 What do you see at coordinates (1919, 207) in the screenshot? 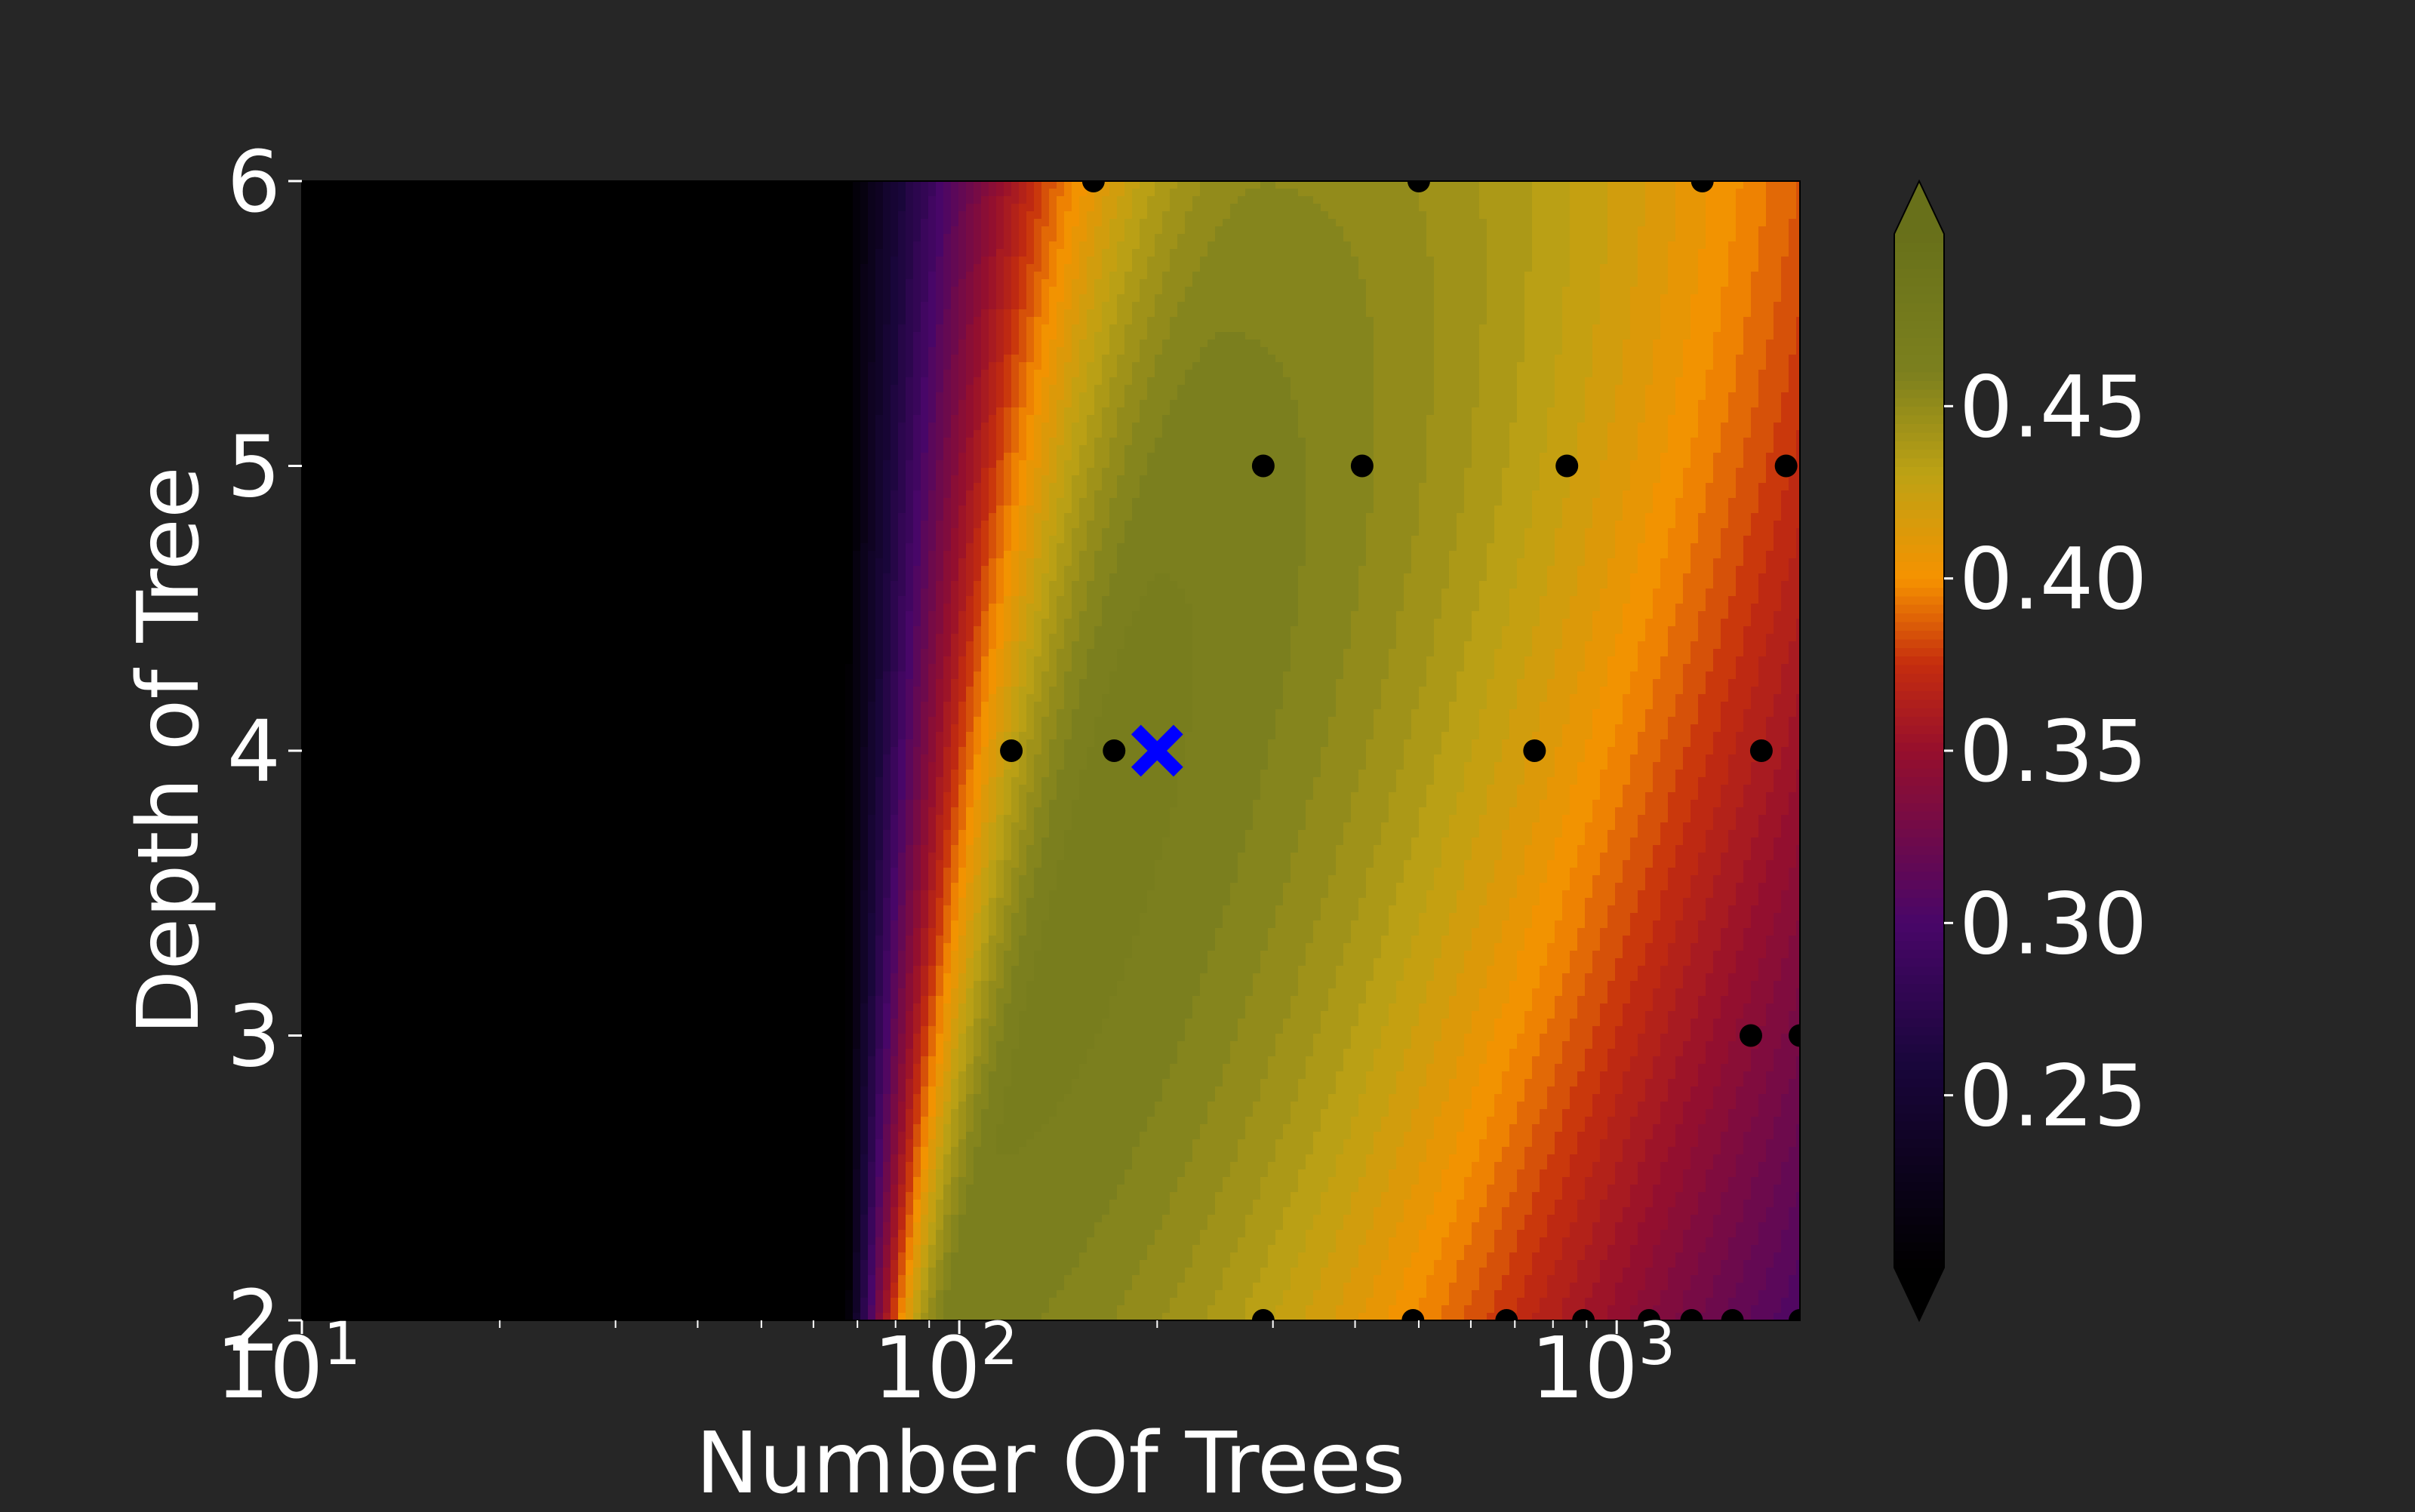
I see `colorbar-extend-max` at bounding box center [1919, 207].